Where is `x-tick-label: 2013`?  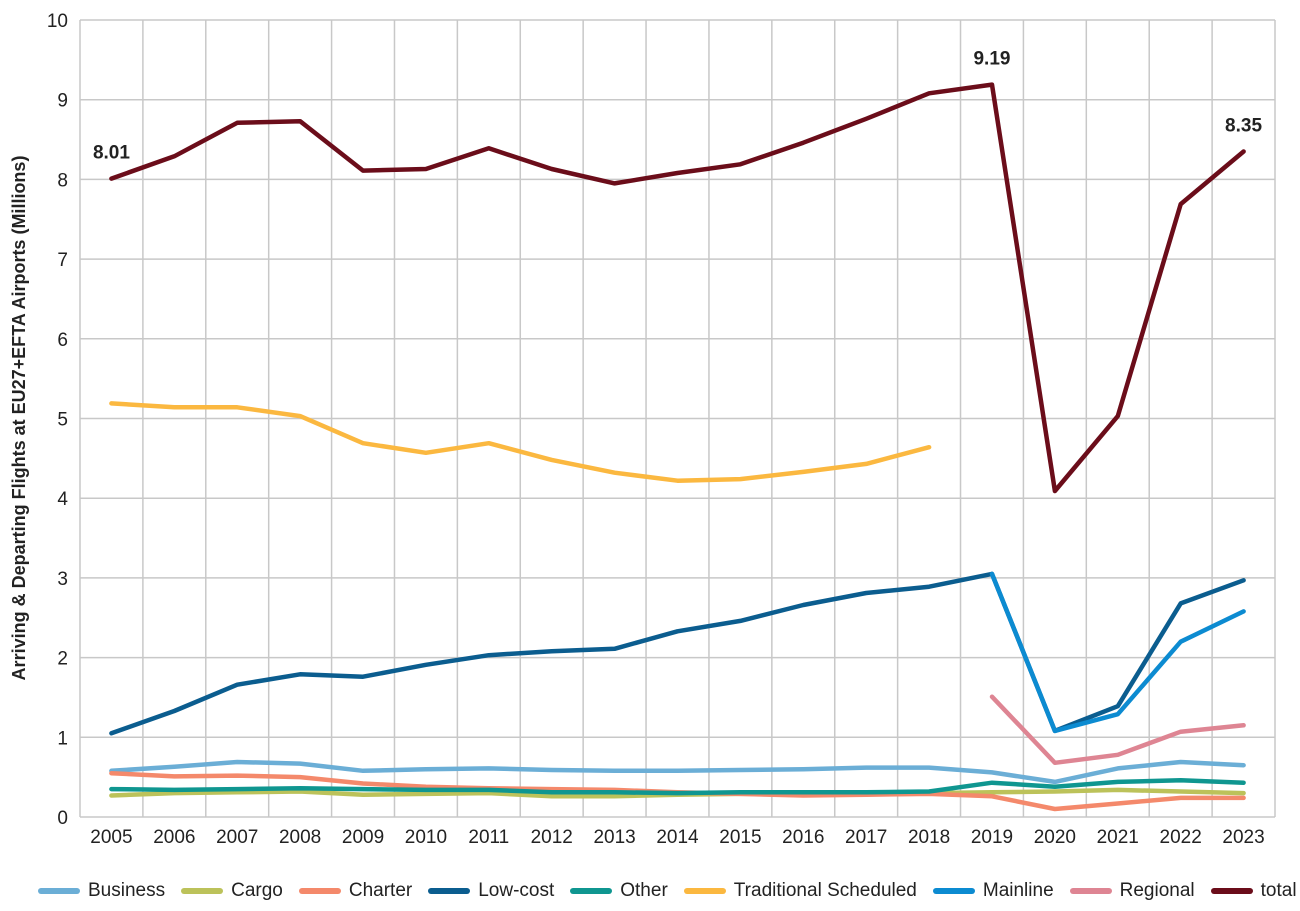
x-tick-label: 2013 is located at coordinates (614, 837).